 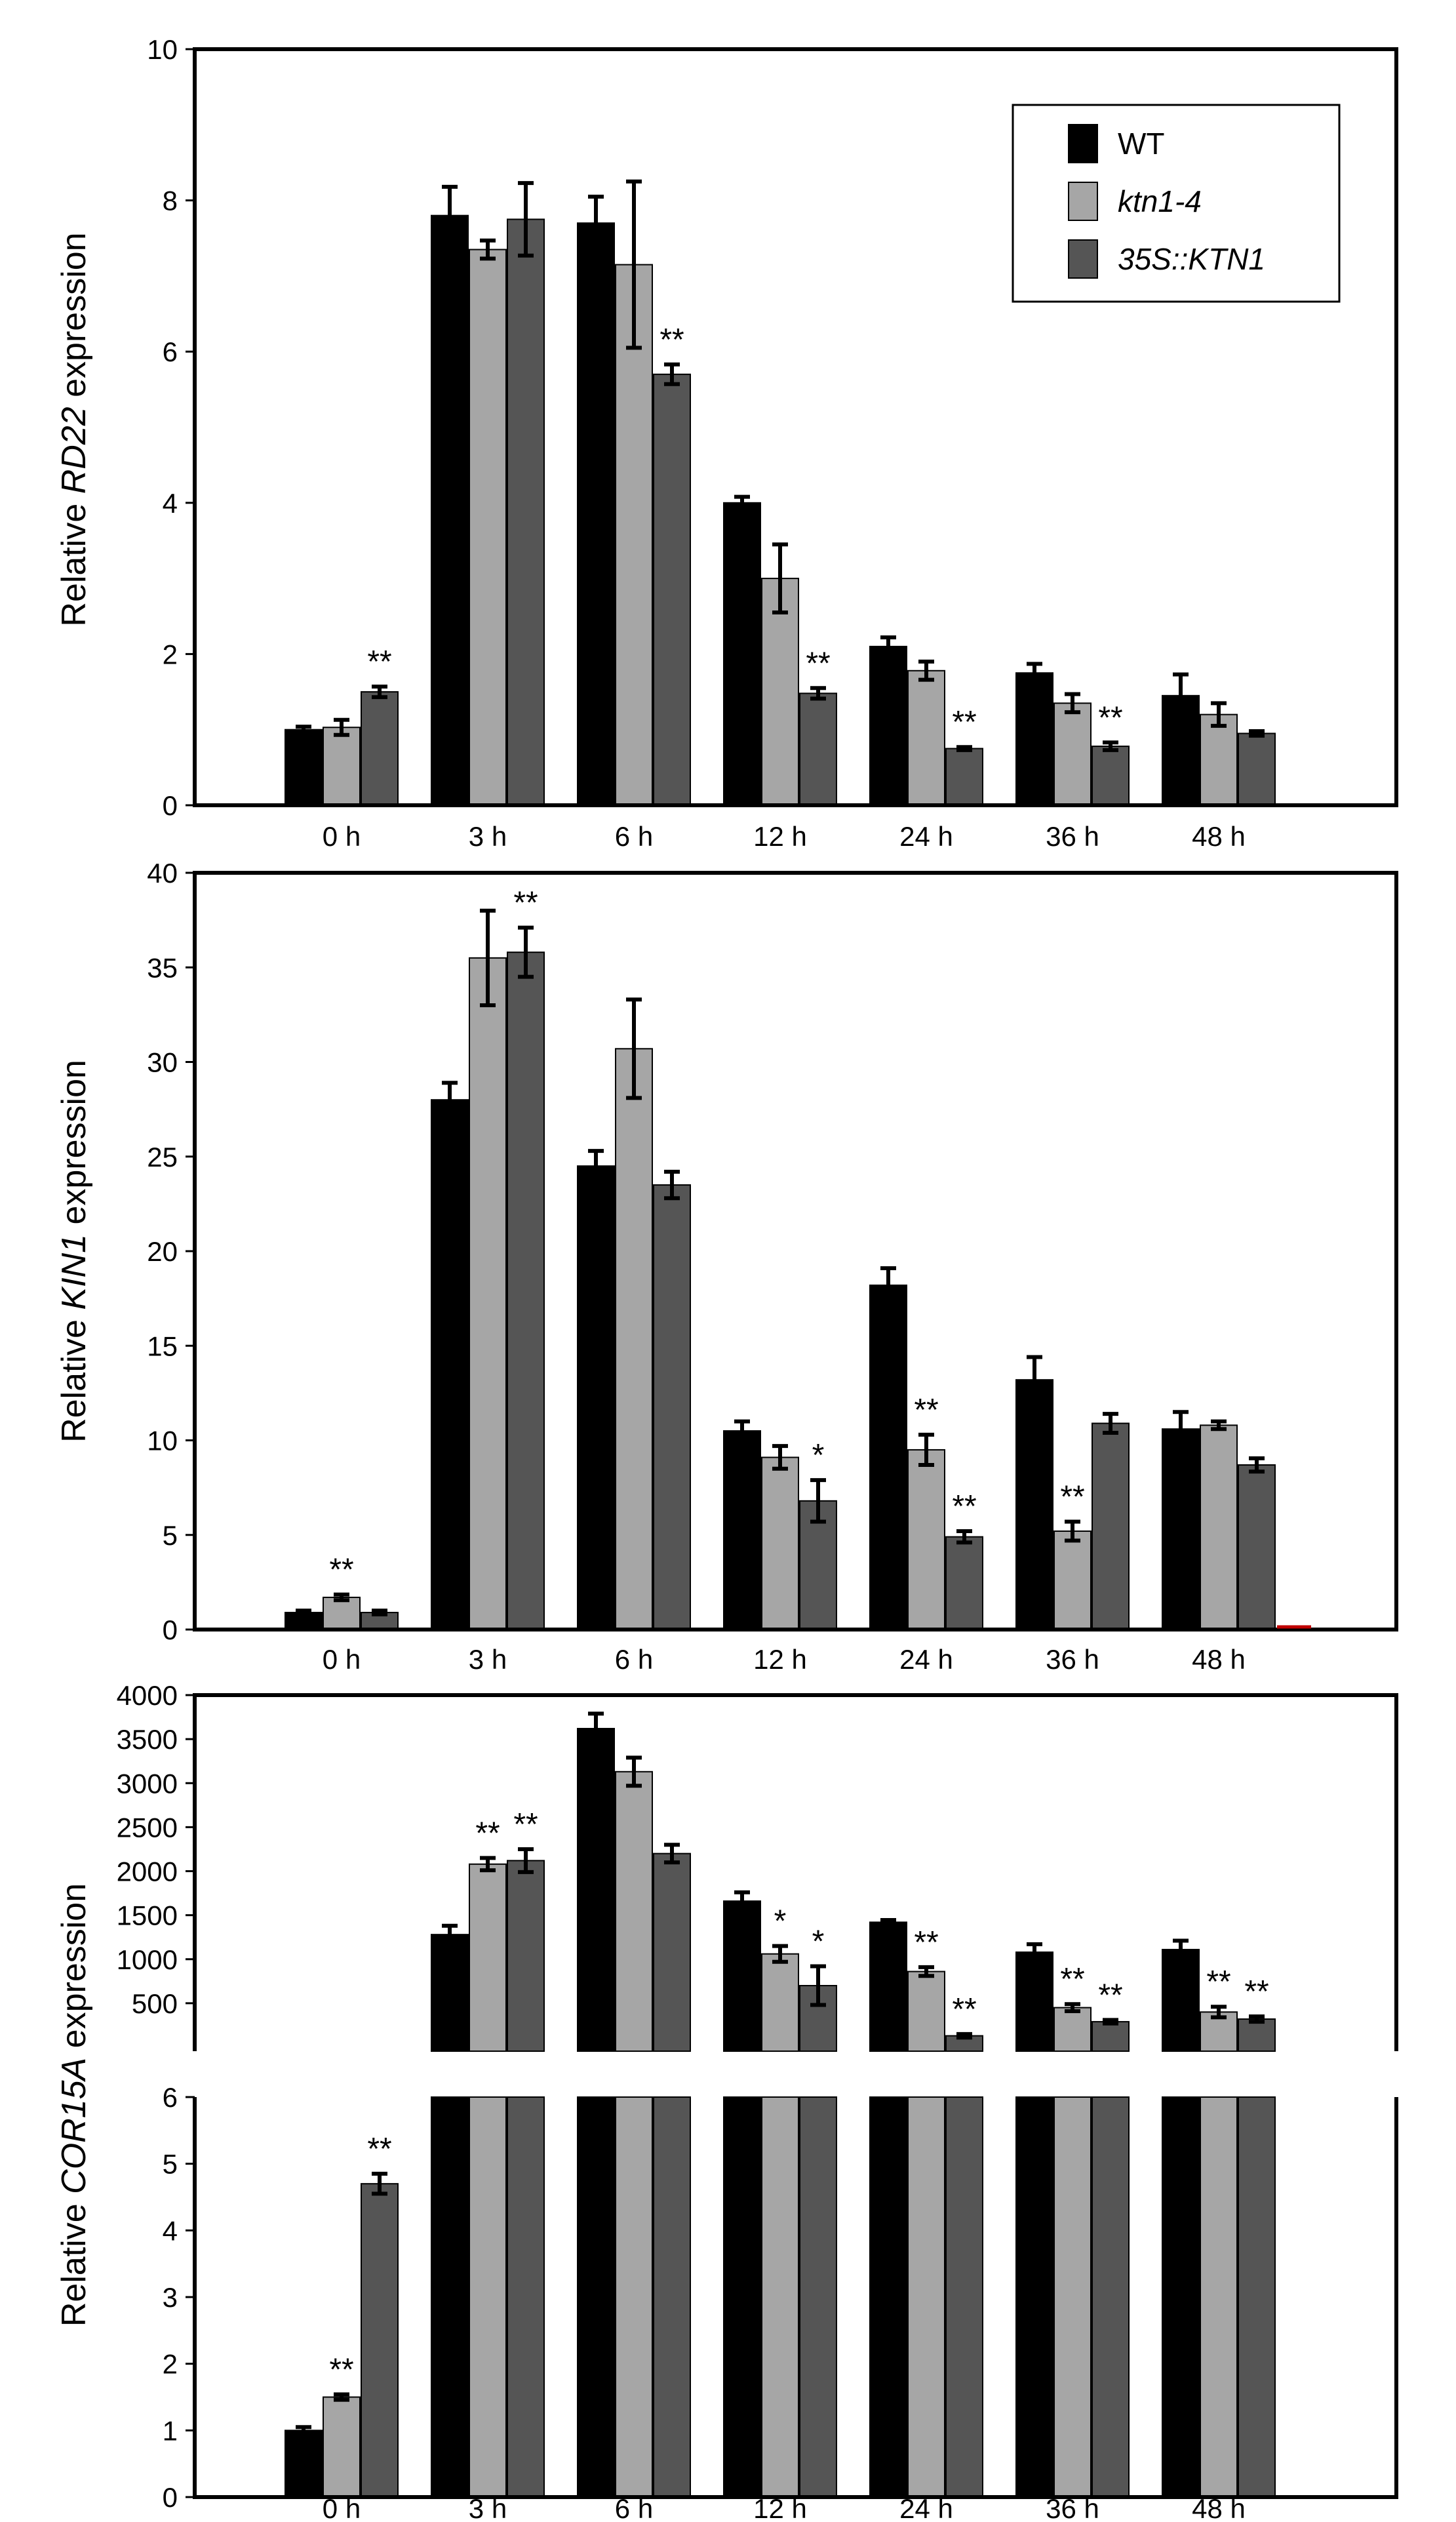 I want to click on bar-12h-s2-lower, so click(x=818, y=2297).